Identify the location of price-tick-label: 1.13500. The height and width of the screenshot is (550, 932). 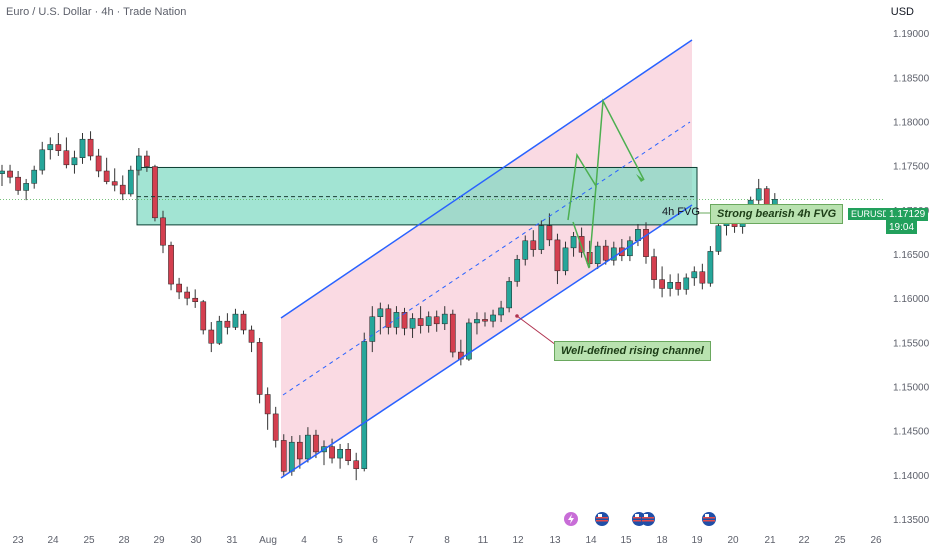
(911, 520).